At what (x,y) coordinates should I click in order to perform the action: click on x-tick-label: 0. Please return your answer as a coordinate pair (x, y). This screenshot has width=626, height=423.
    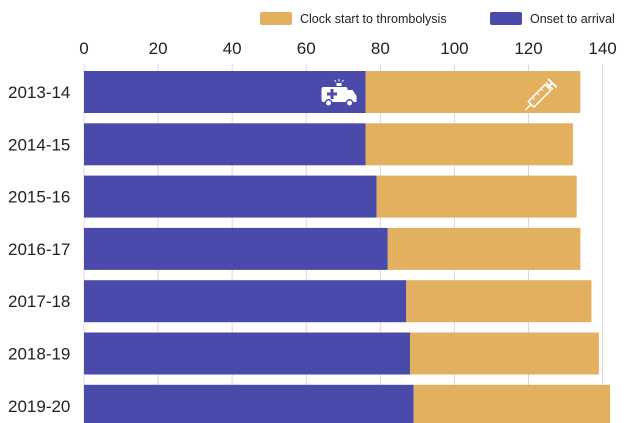
    Looking at the image, I should click on (83, 48).